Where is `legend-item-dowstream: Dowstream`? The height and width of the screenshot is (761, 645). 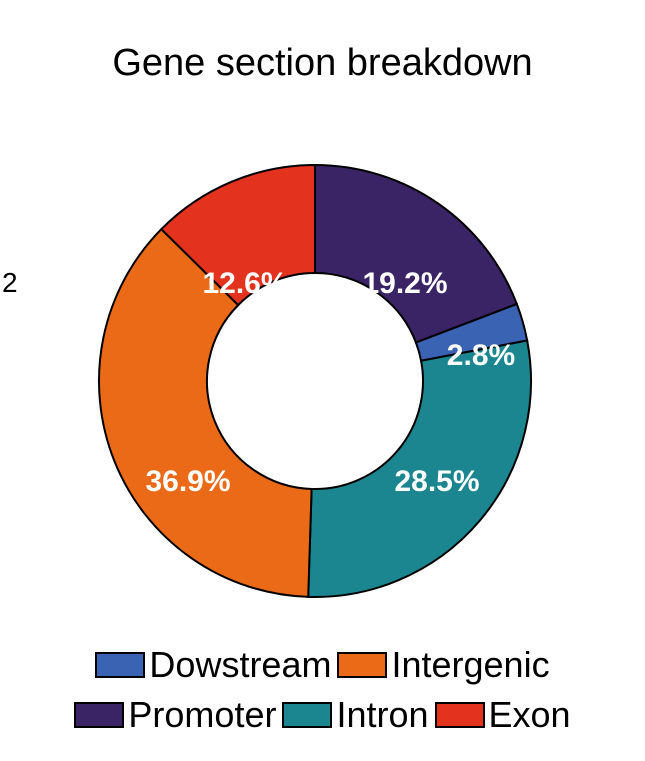
legend-item-dowstream: Dowstream is located at coordinates (213, 665).